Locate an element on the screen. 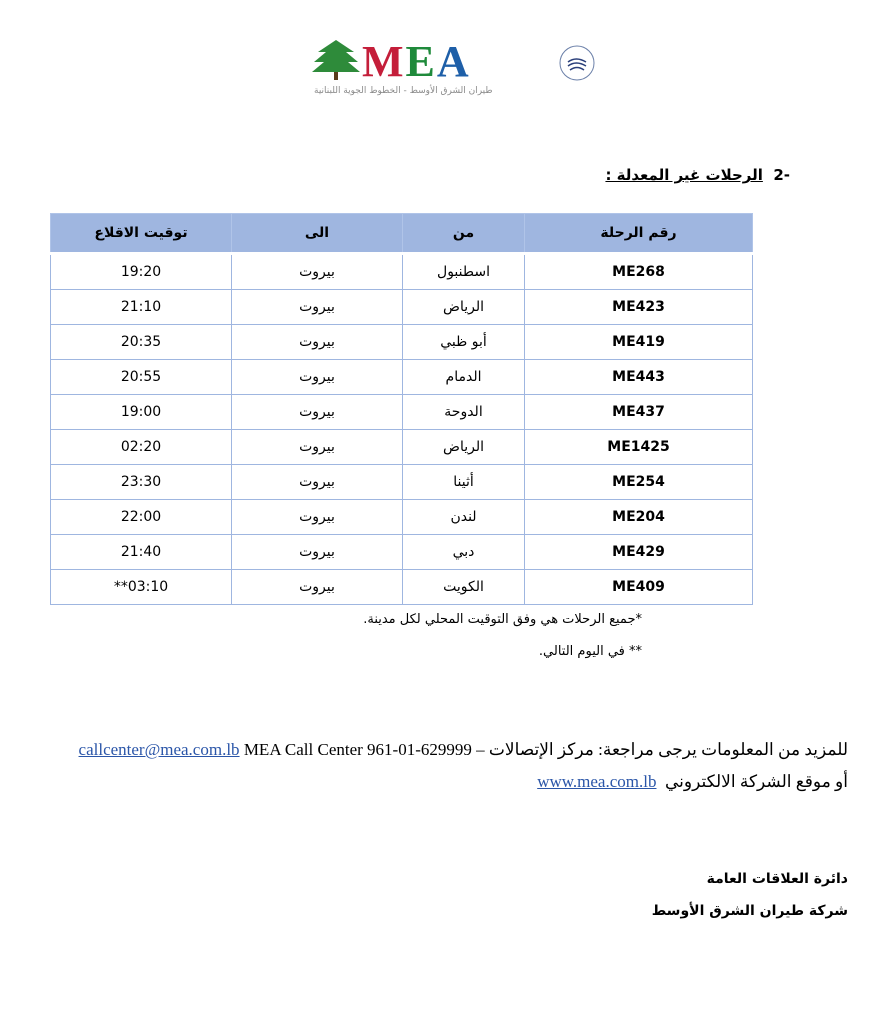 The width and height of the screenshot is (872, 1024). table-row: ME419 أبو ظبي بيروت 20:35 is located at coordinates (401, 342).